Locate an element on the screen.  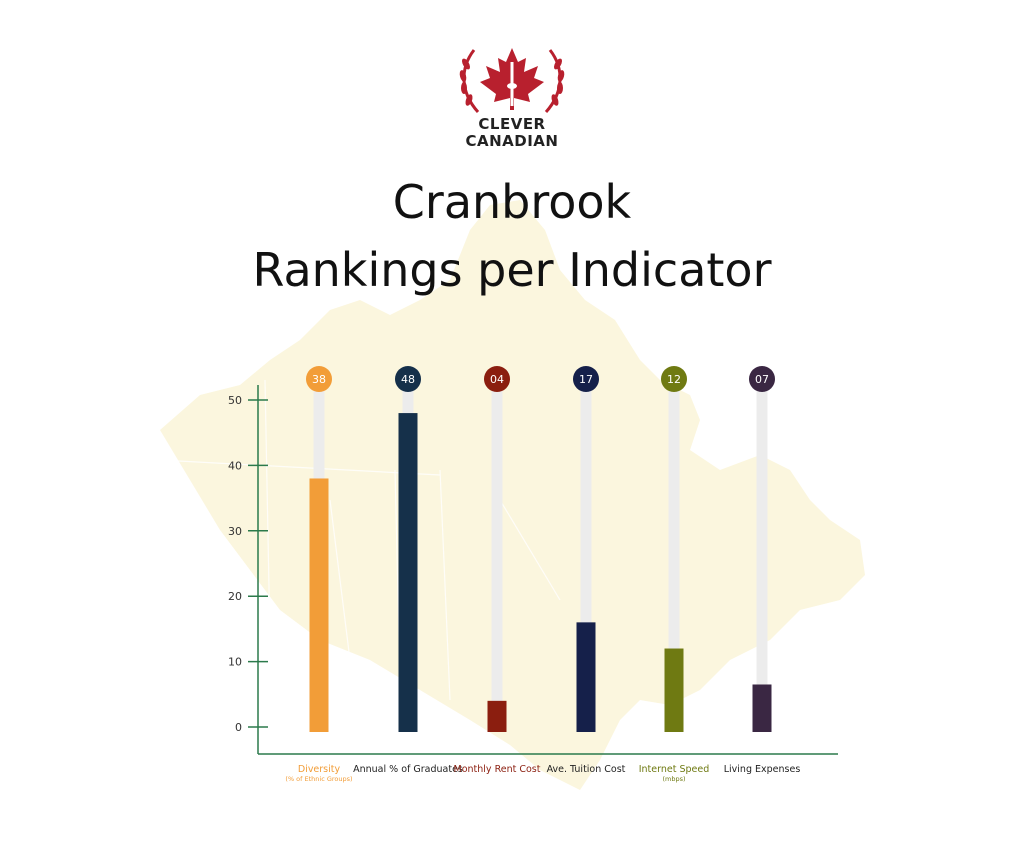
category-label: Living Expenses is located at coordinates (762, 769).